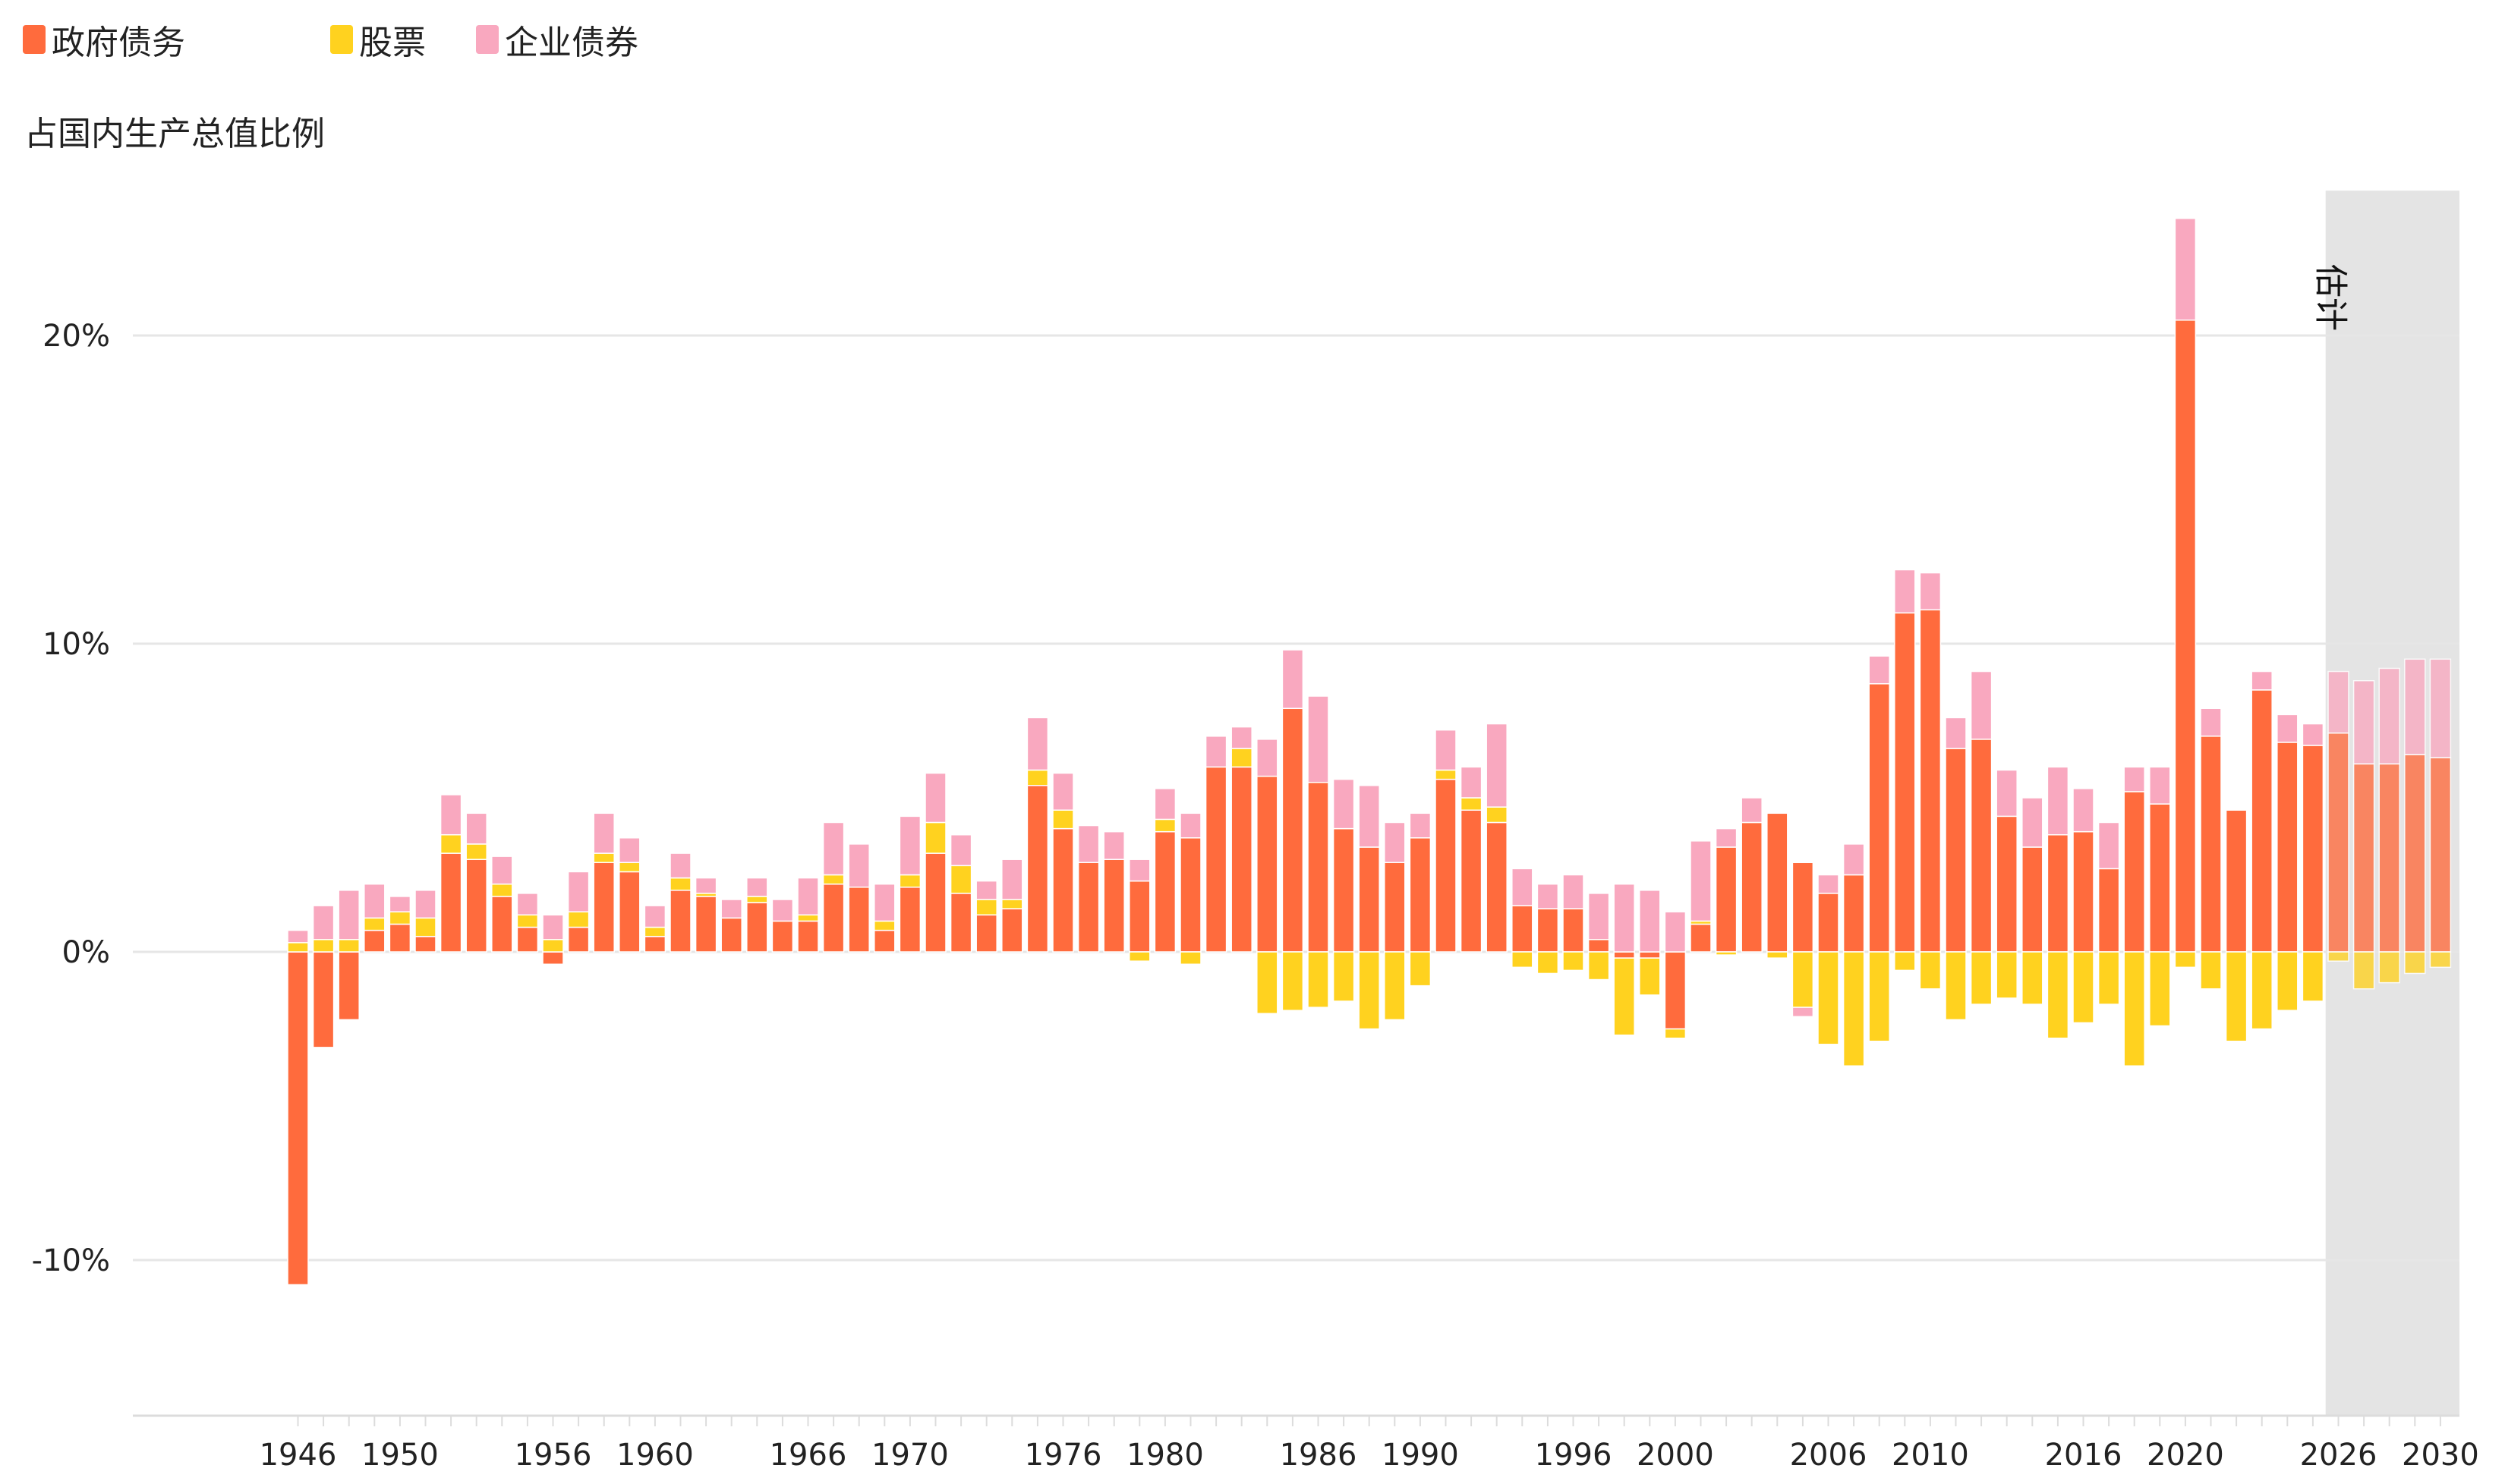 This screenshot has width=2505, height=1484. What do you see at coordinates (349, 955) in the screenshot?
I see `bar-group-1948` at bounding box center [349, 955].